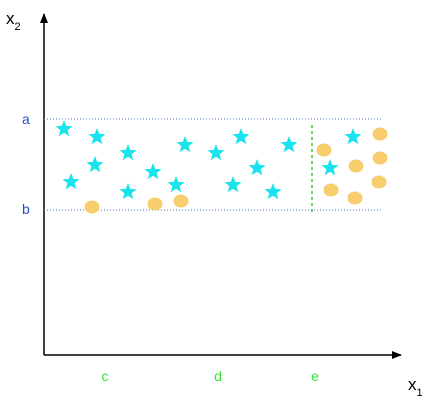  I want to click on region-label-e: e, so click(315, 376).